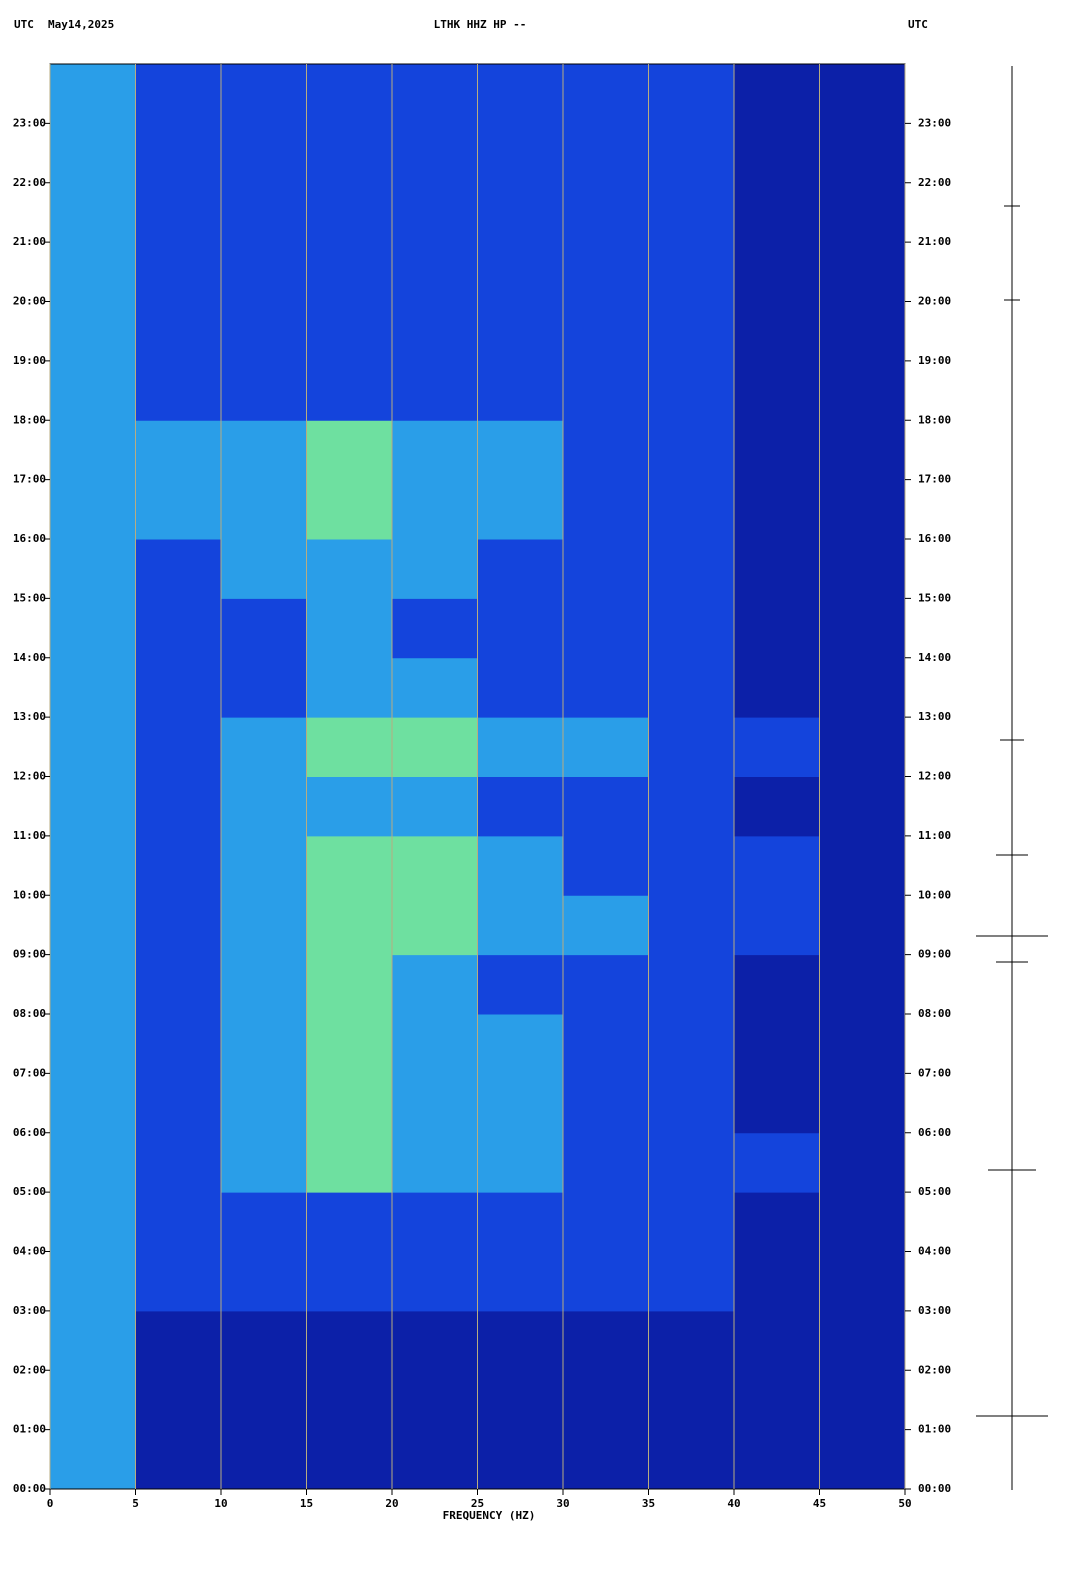 Image resolution: width=1066 pixels, height=1584 pixels. What do you see at coordinates (489, 1515) in the screenshot?
I see `x-axis-label: FREQUENCY (HZ)` at bounding box center [489, 1515].